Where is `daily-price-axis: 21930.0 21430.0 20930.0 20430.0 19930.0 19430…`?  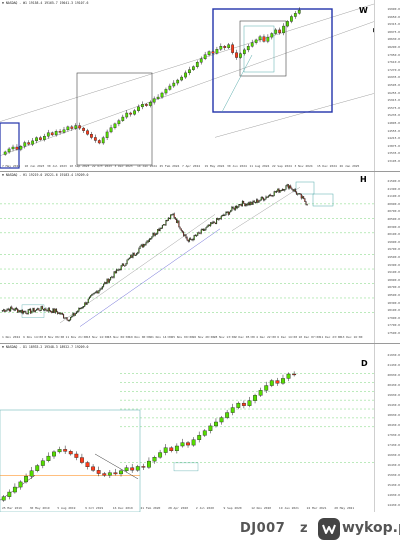 daily-price-axis: 21930.0 21430.0 20930.0 20430.0 19930.0 19430… is located at coordinates (387, 428).